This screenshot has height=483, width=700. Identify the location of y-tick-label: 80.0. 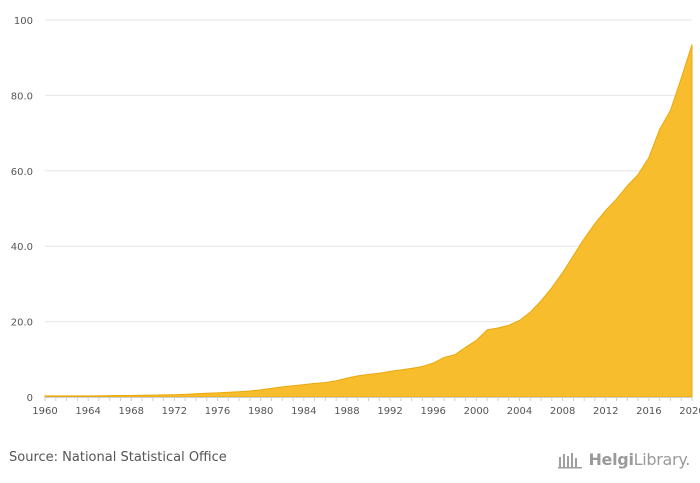
(22, 96).